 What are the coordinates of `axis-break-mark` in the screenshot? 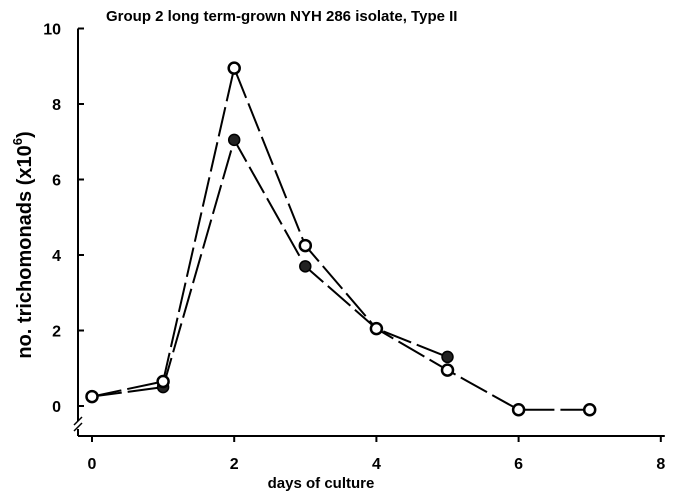 It's located at (78, 424).